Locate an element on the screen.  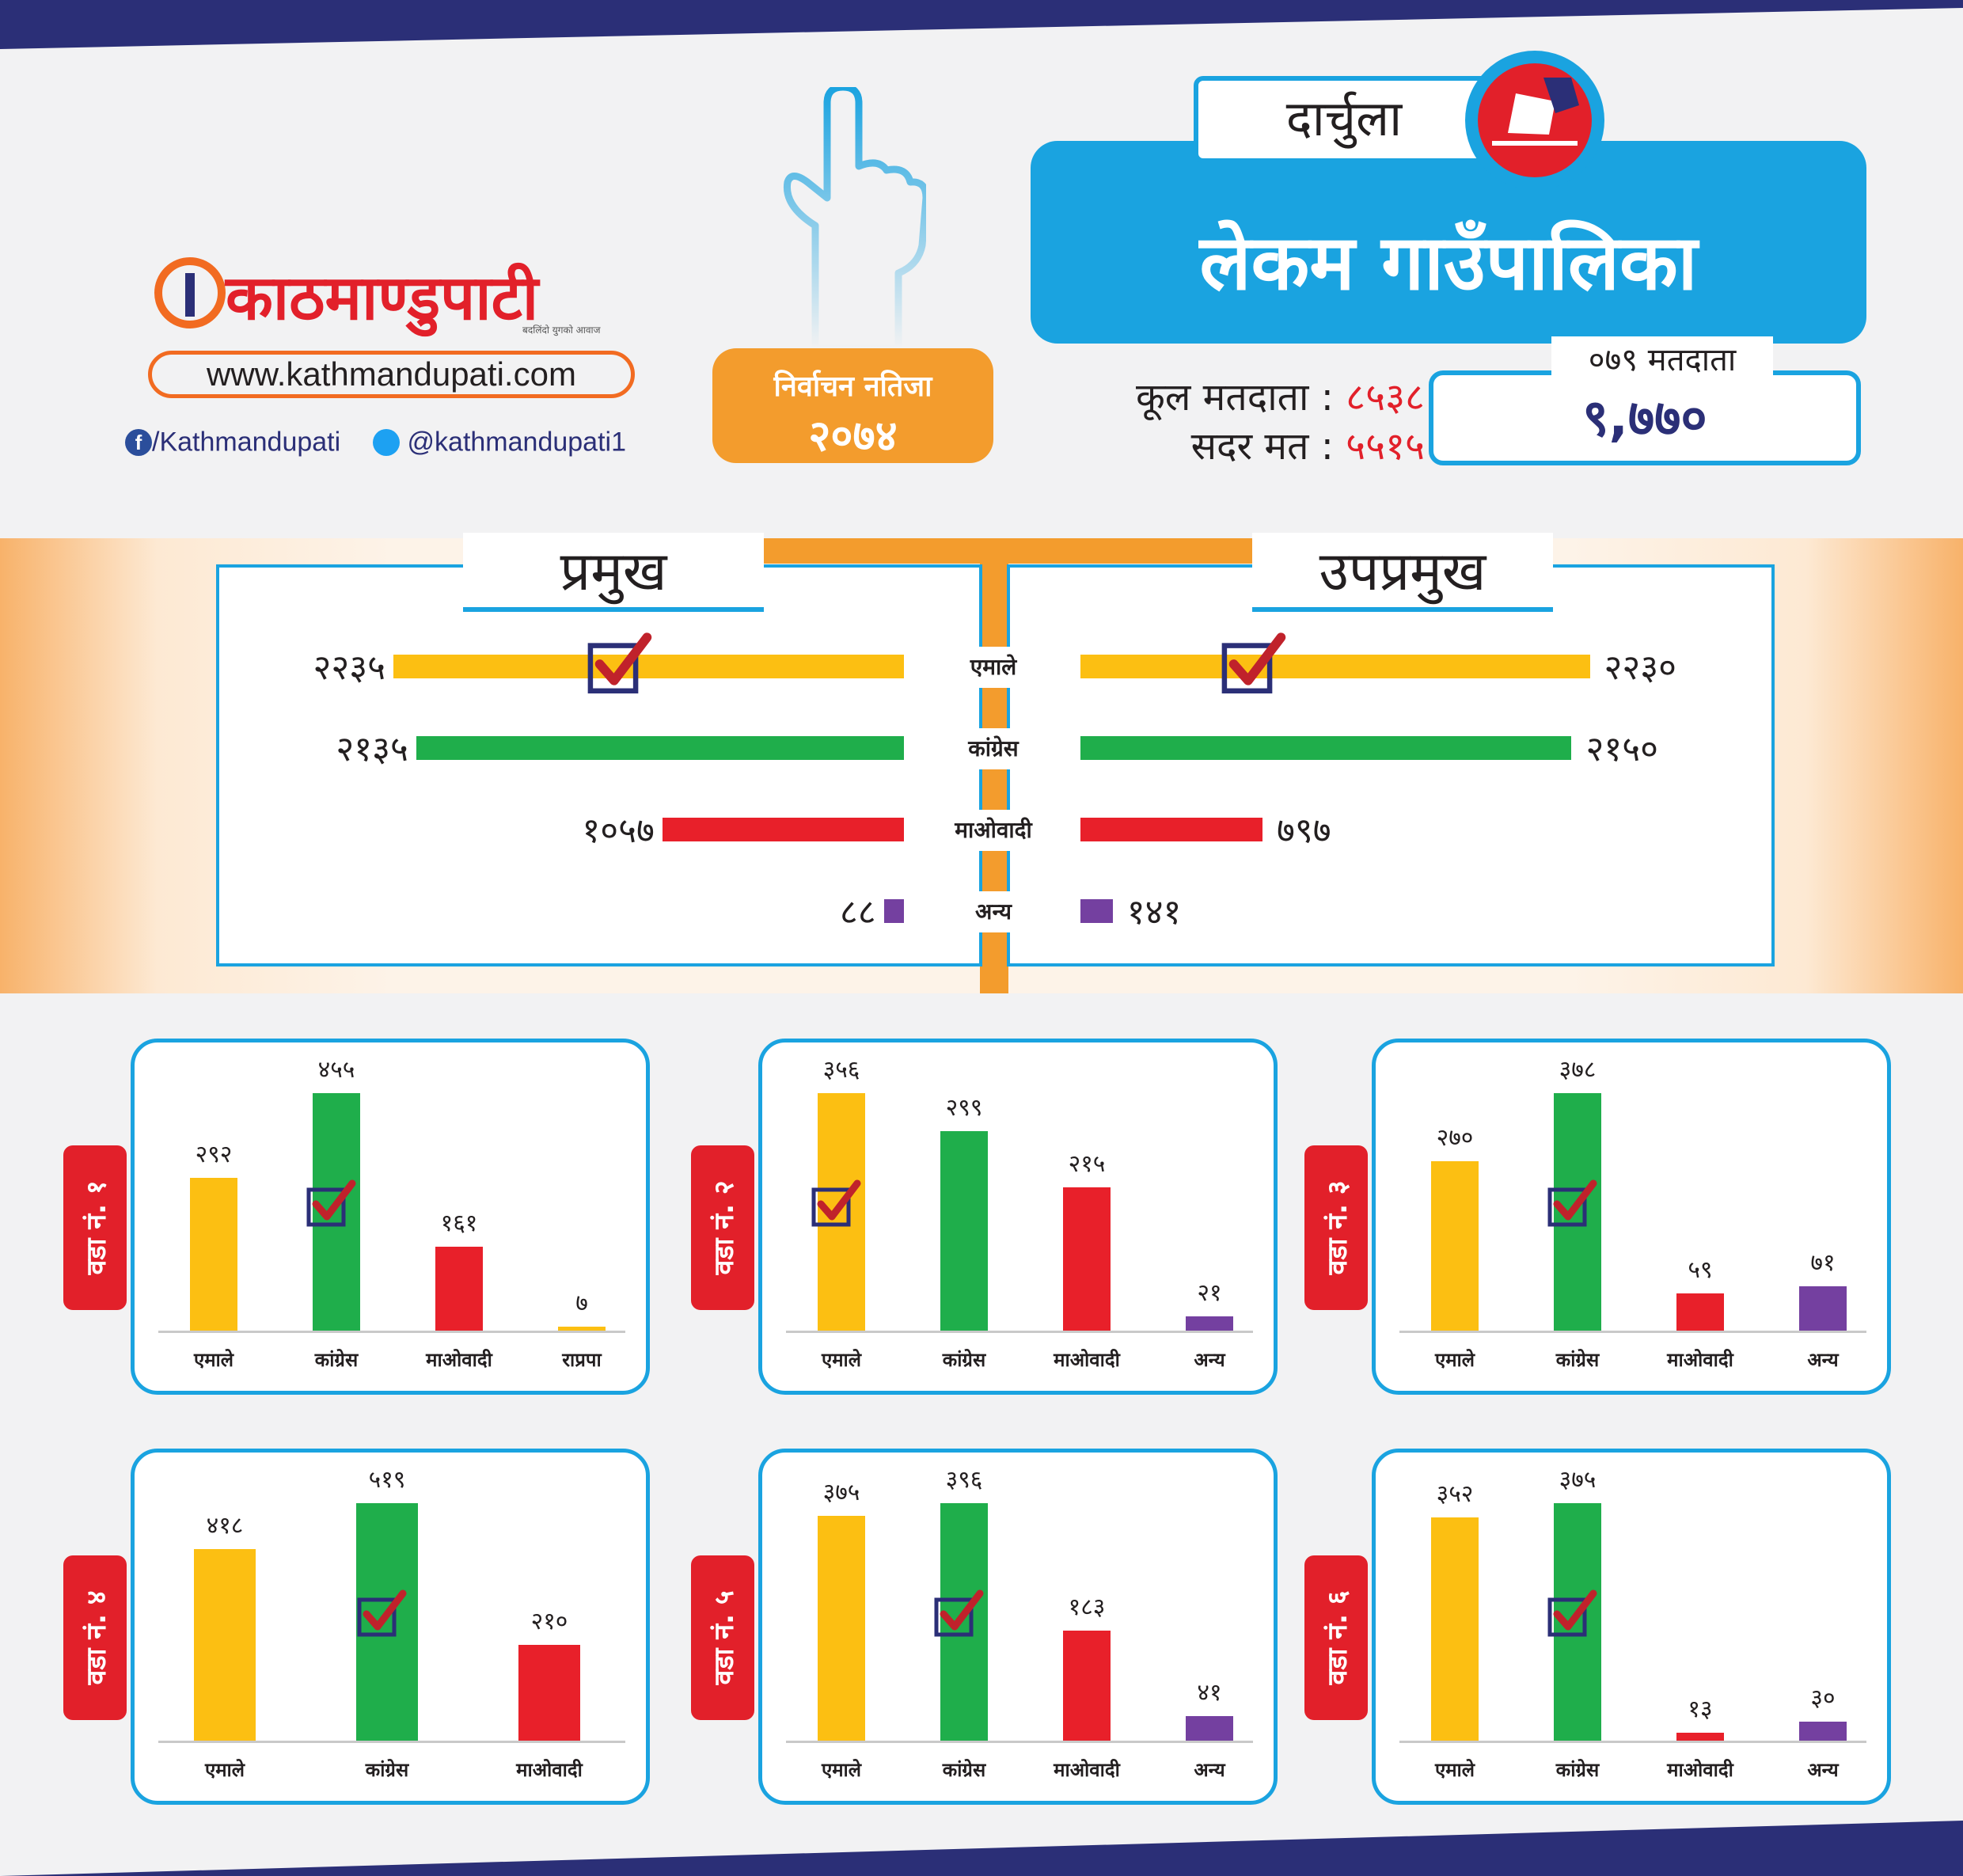
facebook-icon: f is located at coordinates (138, 443).